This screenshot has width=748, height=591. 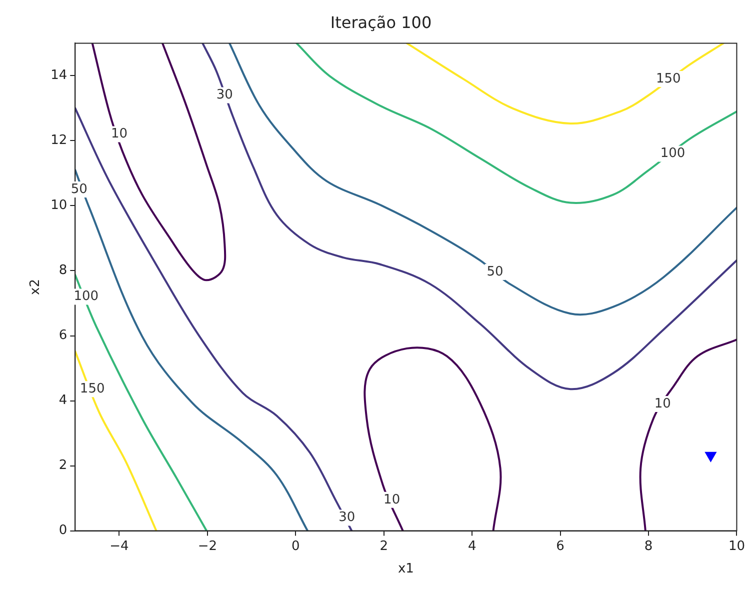 What do you see at coordinates (63, 336) in the screenshot?
I see `y-tick-label: 6` at bounding box center [63, 336].